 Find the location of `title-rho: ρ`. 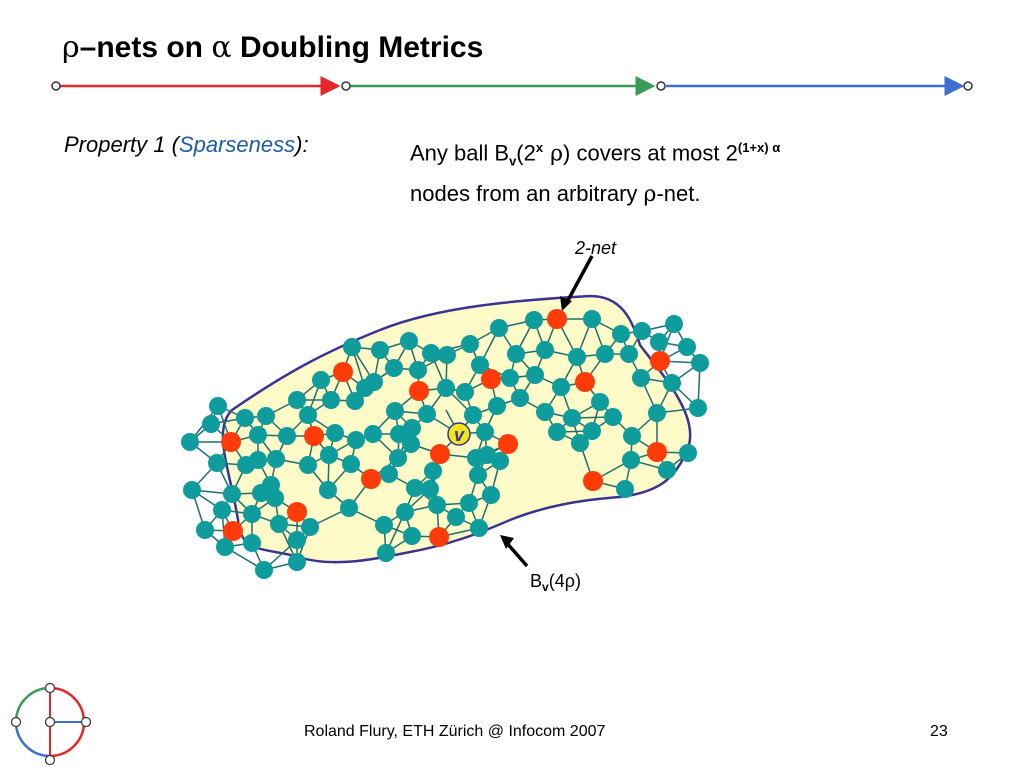

title-rho: ρ is located at coordinates (71, 47).